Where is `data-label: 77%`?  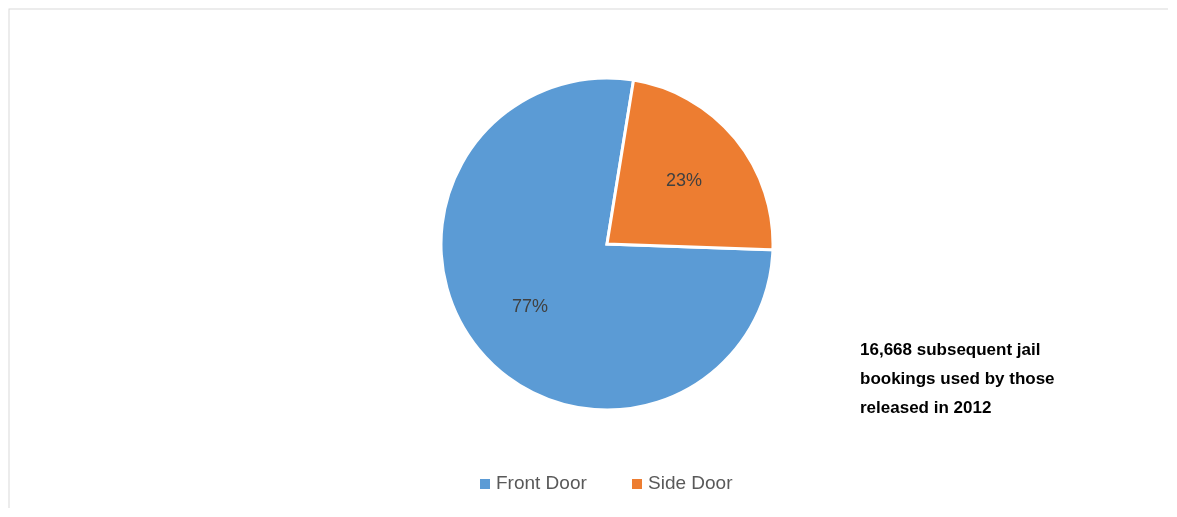 data-label: 77% is located at coordinates (530, 305).